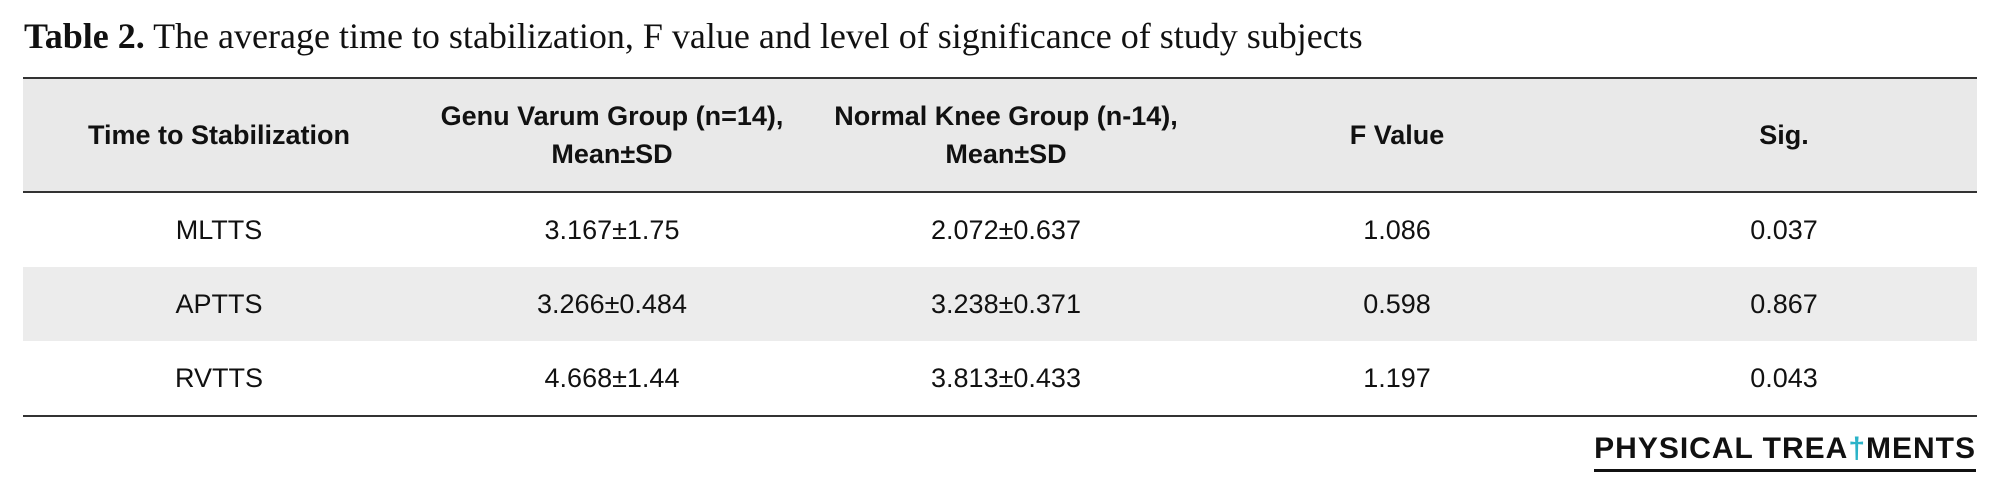 This screenshot has width=2000, height=498. What do you see at coordinates (1397, 135) in the screenshot?
I see `column-header-f-value: F Value` at bounding box center [1397, 135].